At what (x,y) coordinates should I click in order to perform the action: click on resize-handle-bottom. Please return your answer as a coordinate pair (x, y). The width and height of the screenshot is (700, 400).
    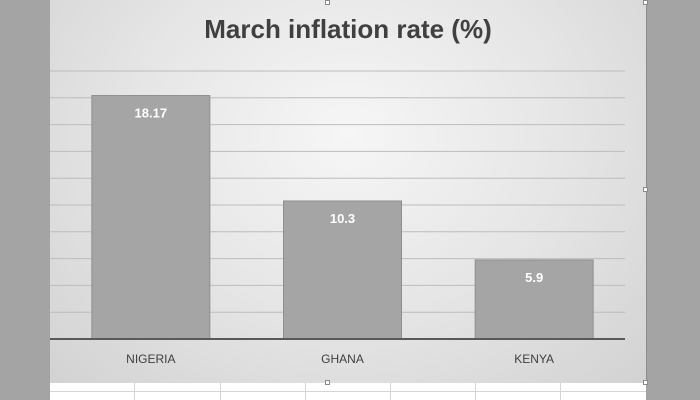
    Looking at the image, I should click on (327, 382).